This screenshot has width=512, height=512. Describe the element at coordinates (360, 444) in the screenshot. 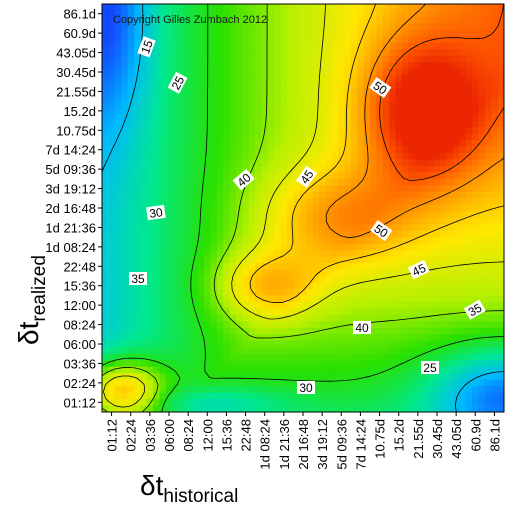

I see `x-tick-label: 7d 14:24` at that location.